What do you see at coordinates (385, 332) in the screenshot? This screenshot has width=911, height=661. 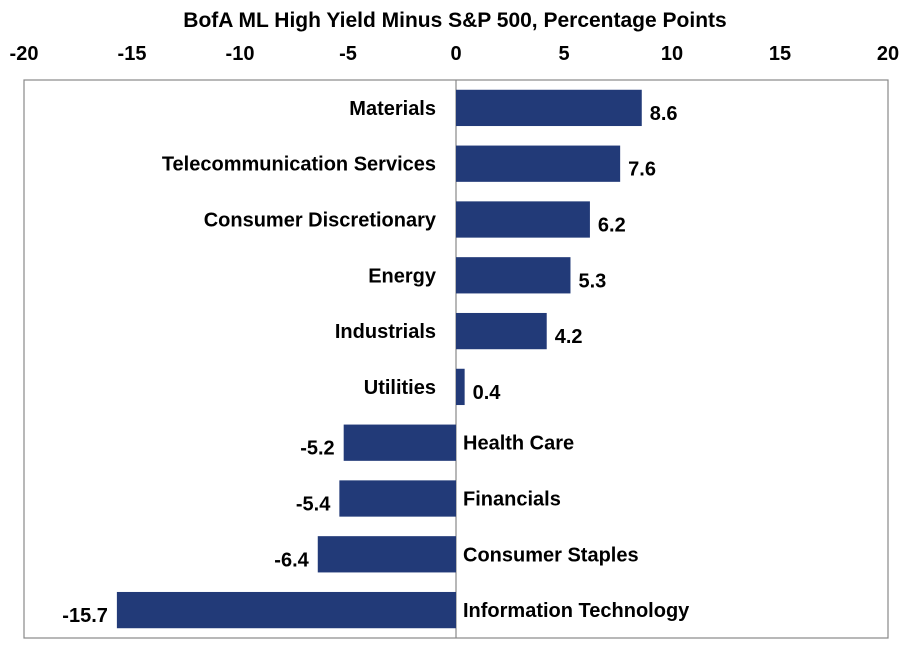 I see `category-label: Industrials` at bounding box center [385, 332].